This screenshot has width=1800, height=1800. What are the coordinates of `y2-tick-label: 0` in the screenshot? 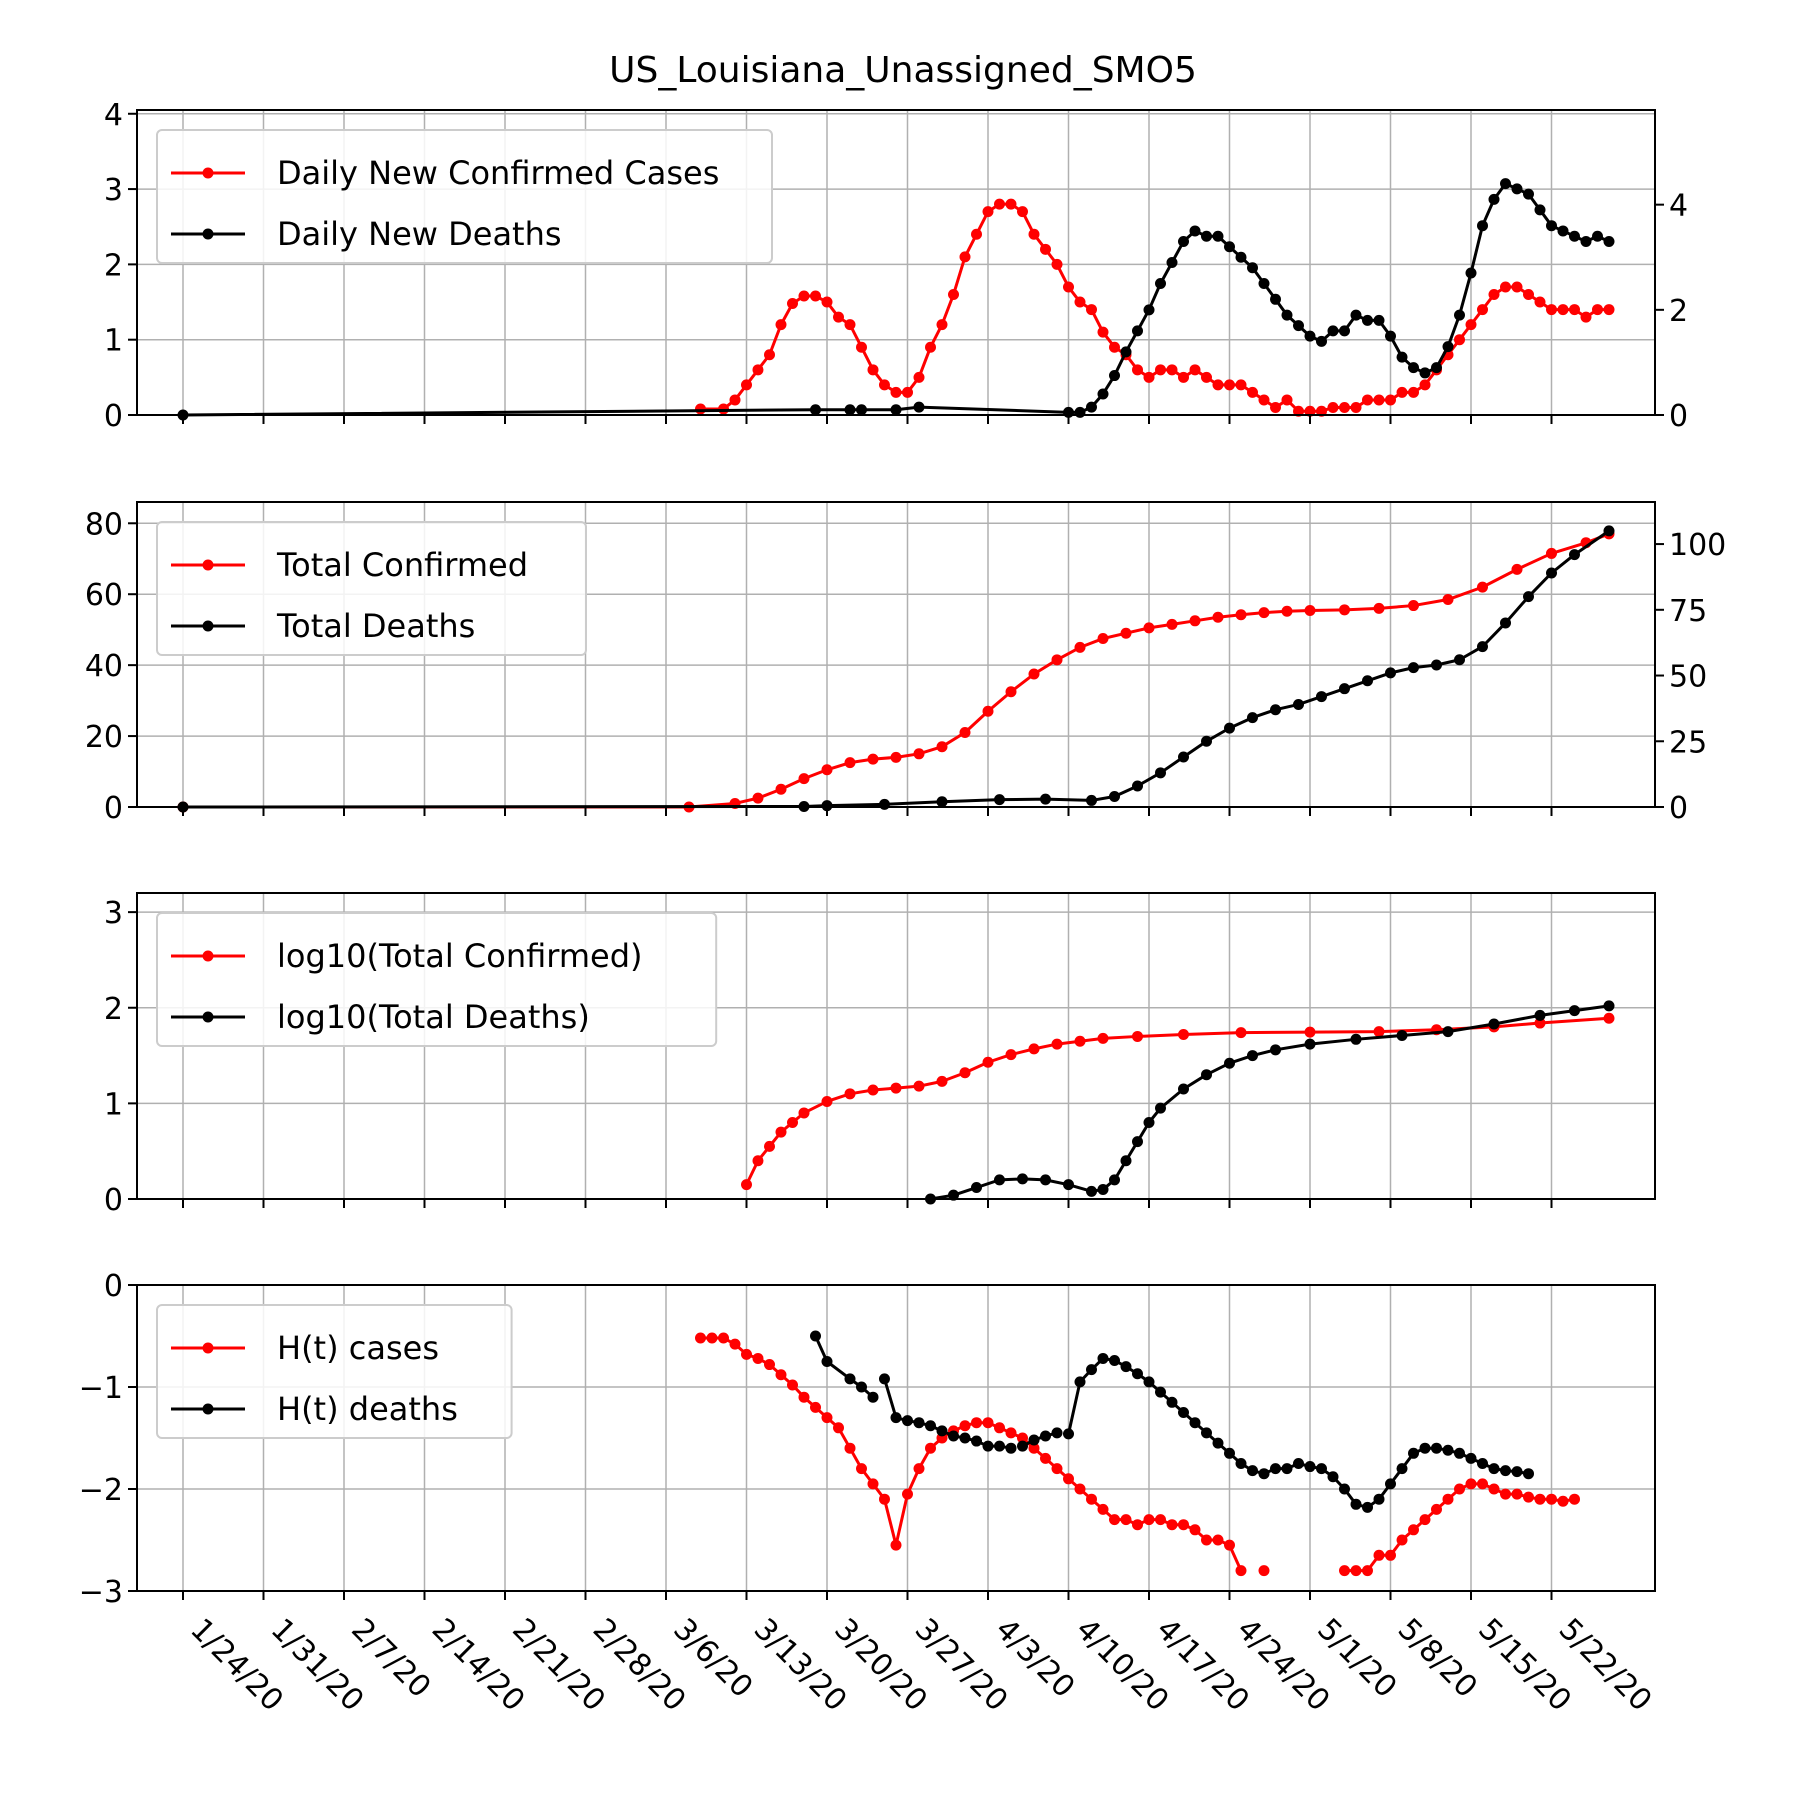 It's located at (1678, 416).